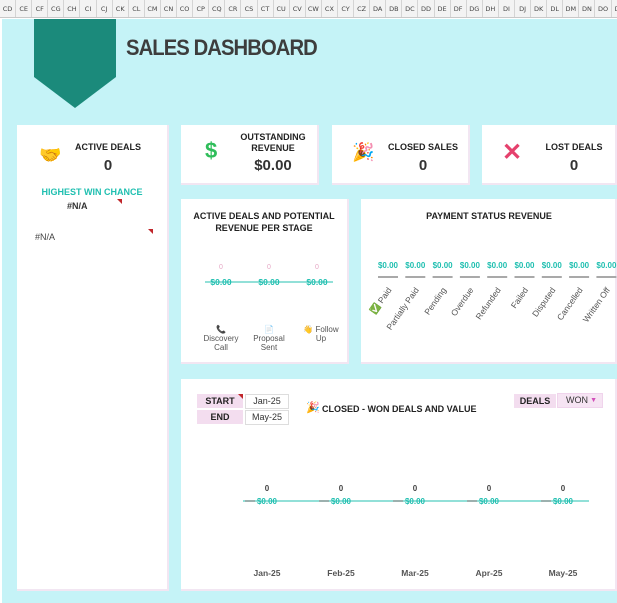 Image resolution: width=617 pixels, height=603 pixels. What do you see at coordinates (491, 8) in the screenshot?
I see `column-header: DH` at bounding box center [491, 8].